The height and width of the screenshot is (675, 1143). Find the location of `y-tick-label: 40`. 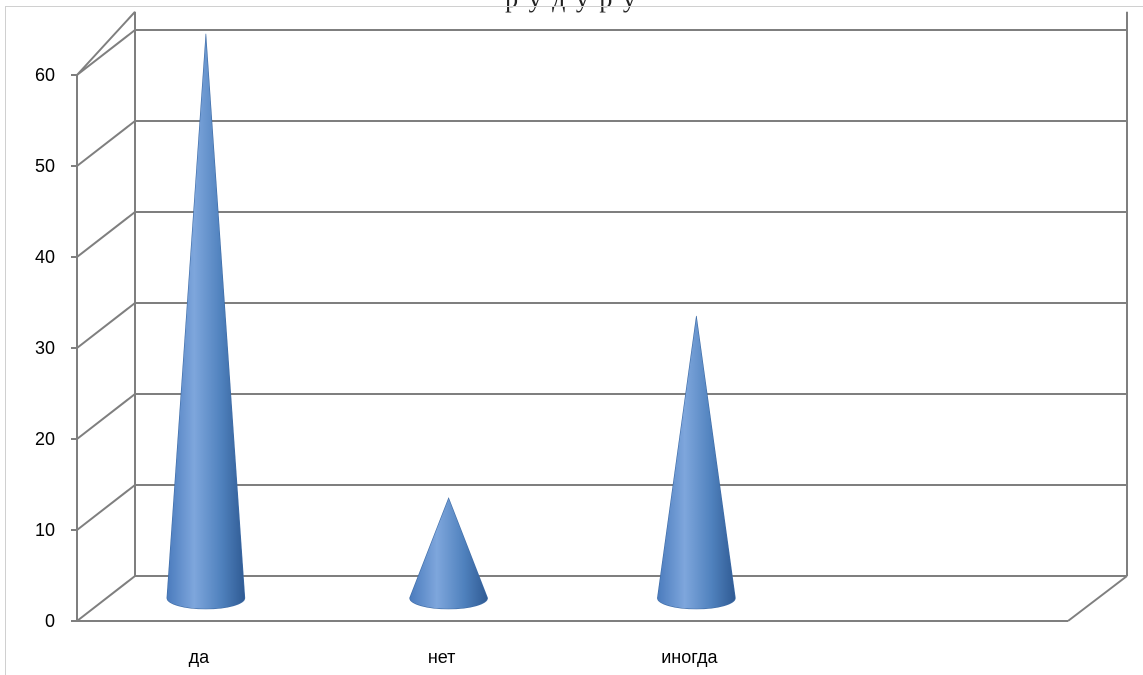

y-tick-label: 40 is located at coordinates (45, 257).